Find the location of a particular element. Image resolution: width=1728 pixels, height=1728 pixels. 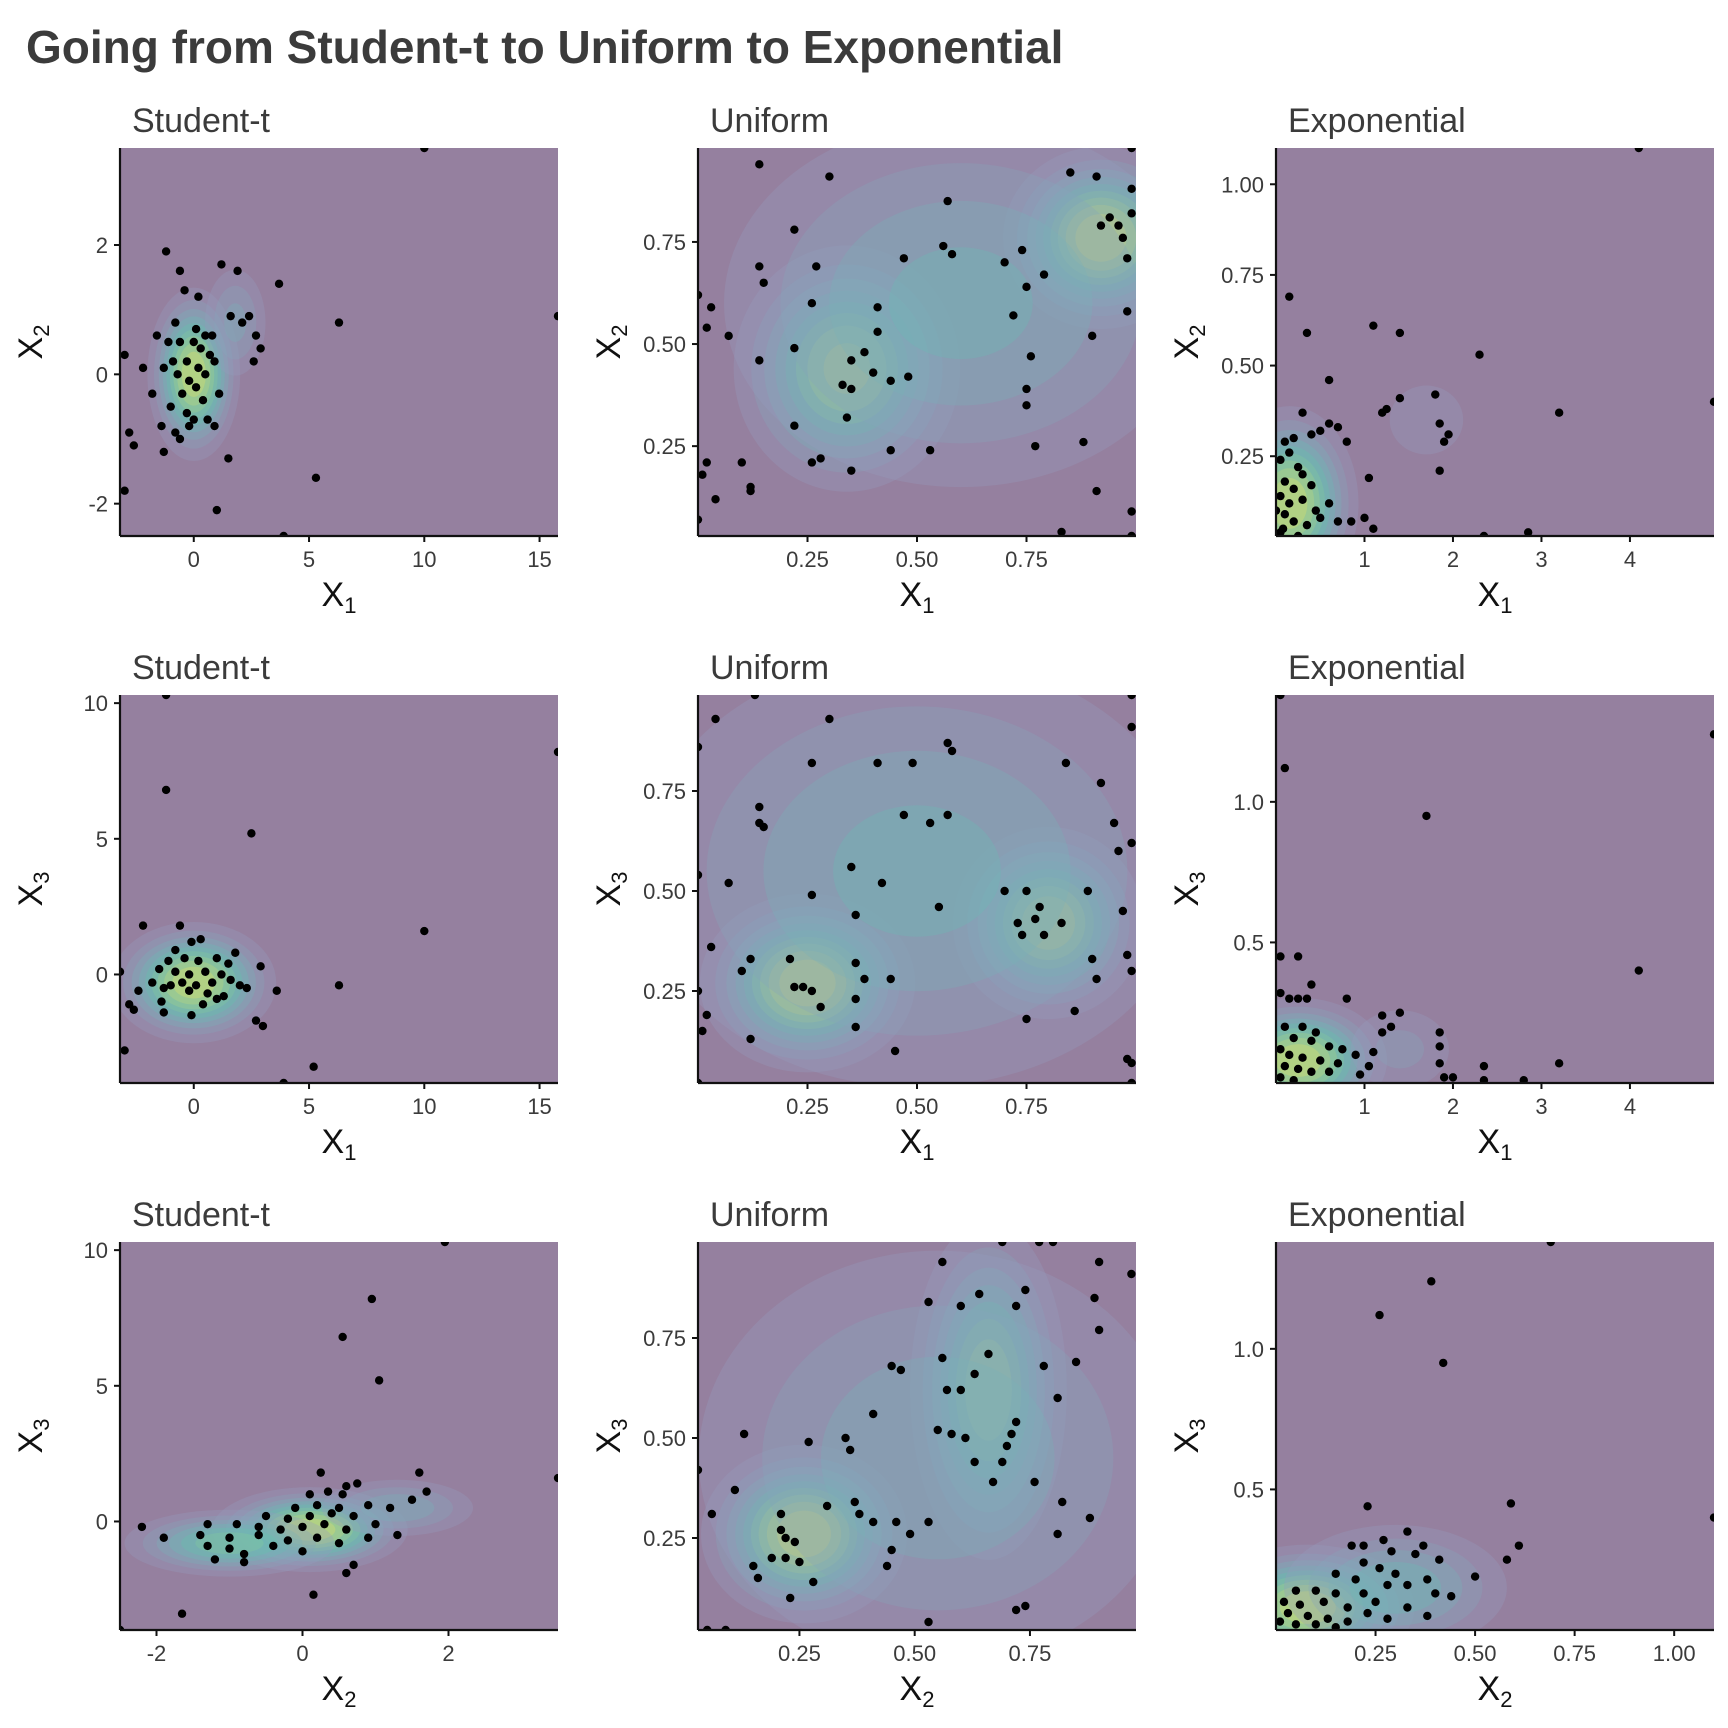

y-tick-label: 0.75 is located at coordinates (1242, 275).